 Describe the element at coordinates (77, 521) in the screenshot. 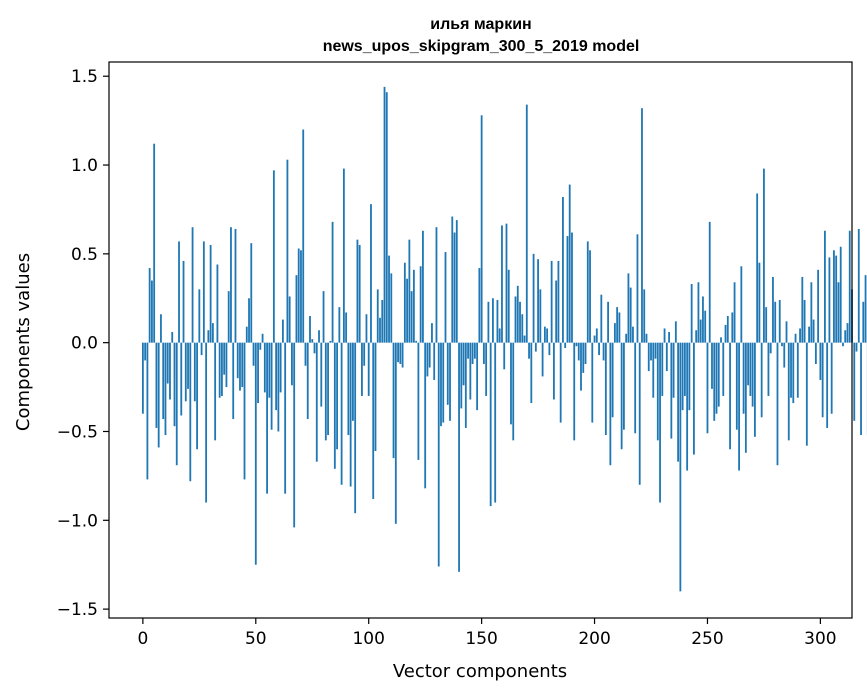

I see `y-tick-label: −1.0` at that location.